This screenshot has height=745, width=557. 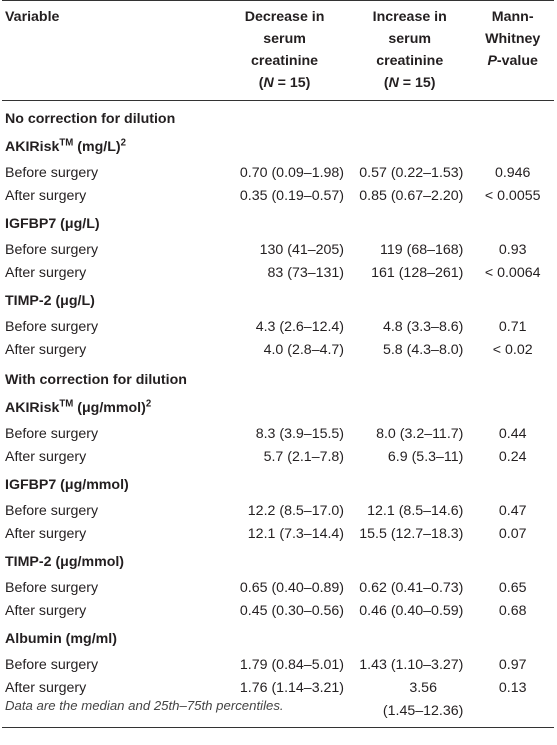 What do you see at coordinates (278, 561) in the screenshot?
I see `subsection-heading-row: TIMP-2 (μg/mmol)` at bounding box center [278, 561].